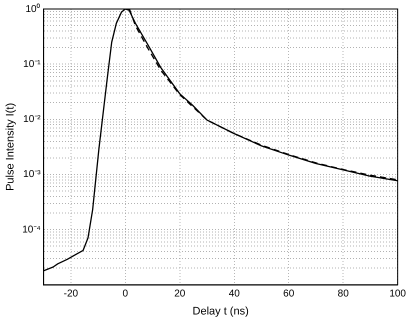  I want to click on x-tick-label: 40, so click(234, 294).